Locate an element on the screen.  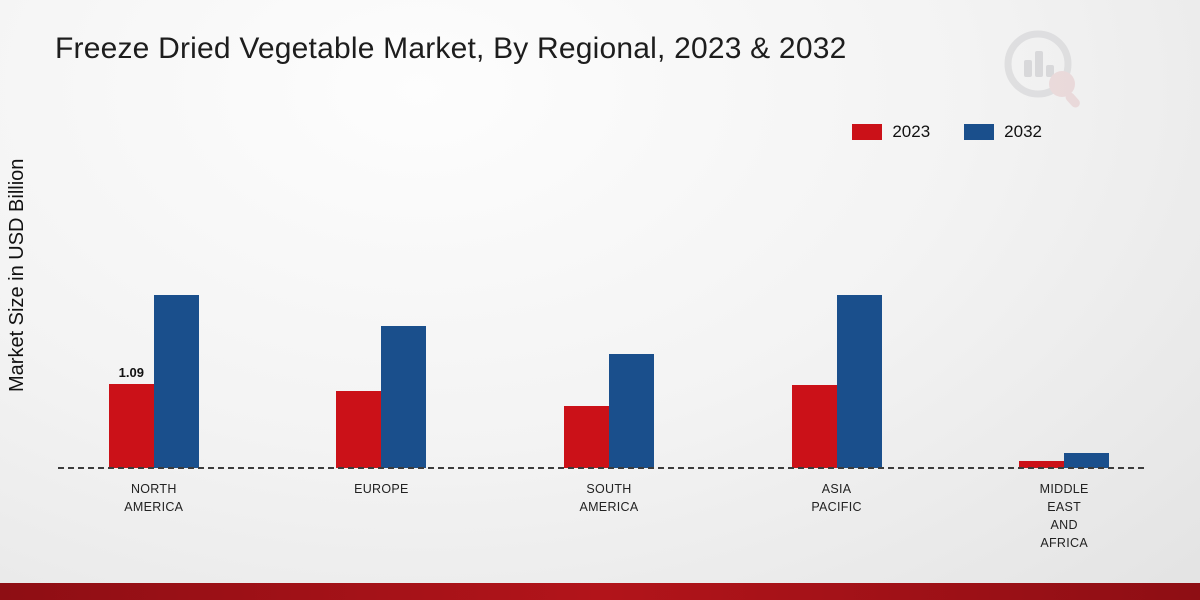
category-label-north-america: NORTH AMERICA is located at coordinates (154, 498).